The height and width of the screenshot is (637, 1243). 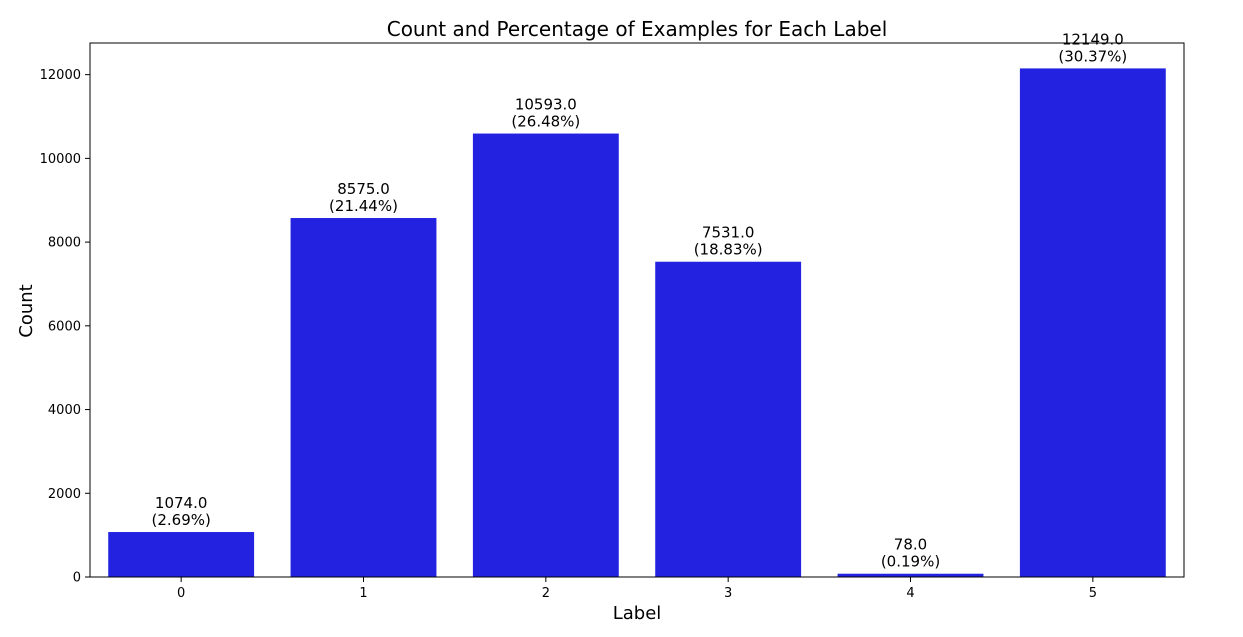 What do you see at coordinates (363, 206) in the screenshot?
I see `bar-percent-label-1: (21.44%)` at bounding box center [363, 206].